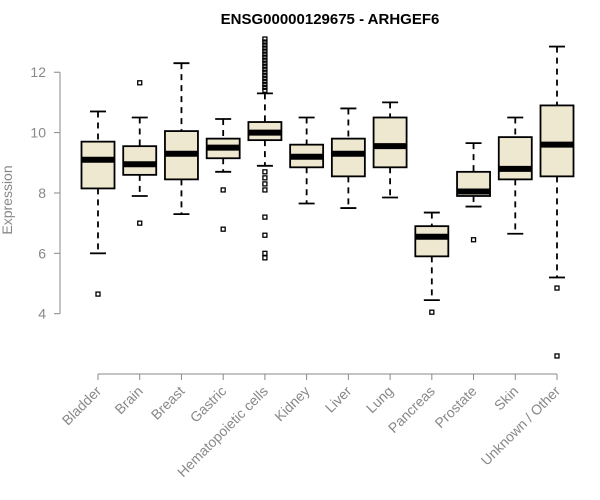 The width and height of the screenshot is (600, 500). I want to click on box-lung, so click(390, 150).